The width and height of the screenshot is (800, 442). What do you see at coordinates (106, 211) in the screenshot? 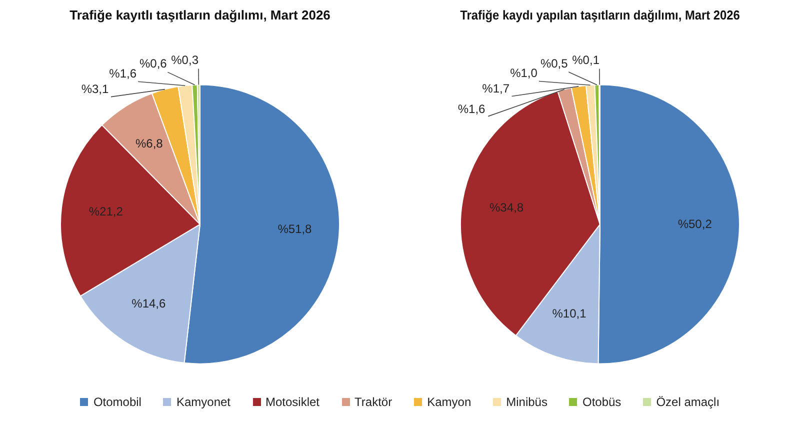
I see `data-label: %21,2` at bounding box center [106, 211].